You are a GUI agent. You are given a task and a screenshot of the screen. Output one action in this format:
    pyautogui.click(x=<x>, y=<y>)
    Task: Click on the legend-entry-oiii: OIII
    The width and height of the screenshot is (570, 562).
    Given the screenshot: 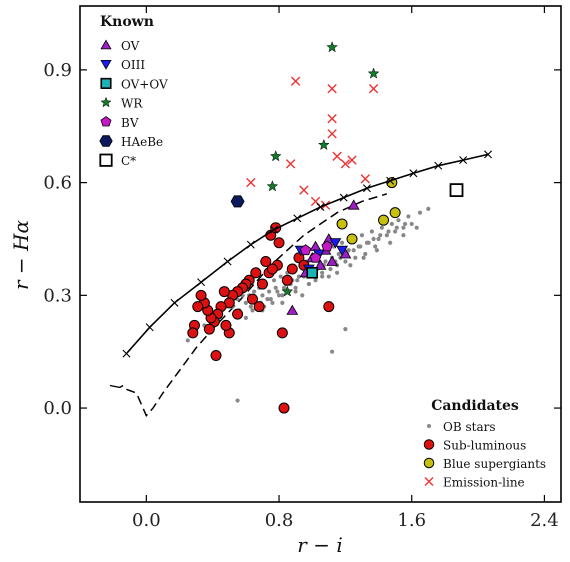 What is the action you would take?
    pyautogui.click(x=122, y=65)
    